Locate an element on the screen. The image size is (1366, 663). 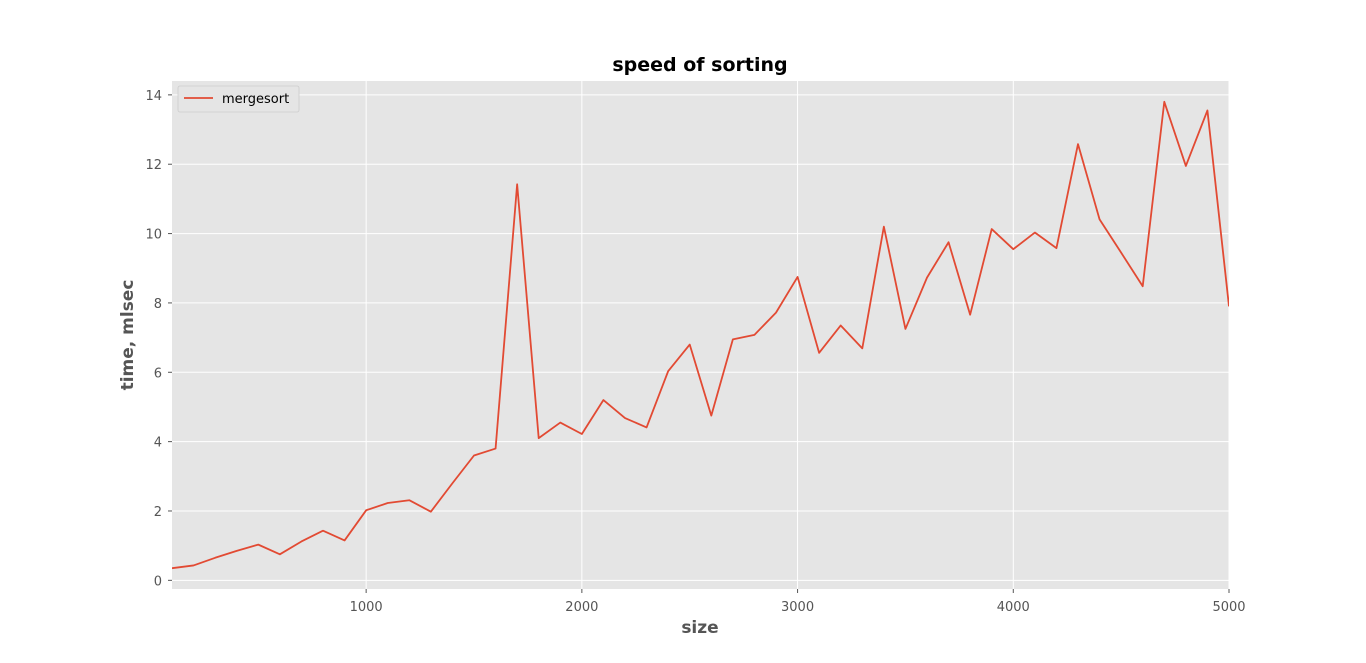
legend-label-mergesort: mergesort is located at coordinates (255, 99).